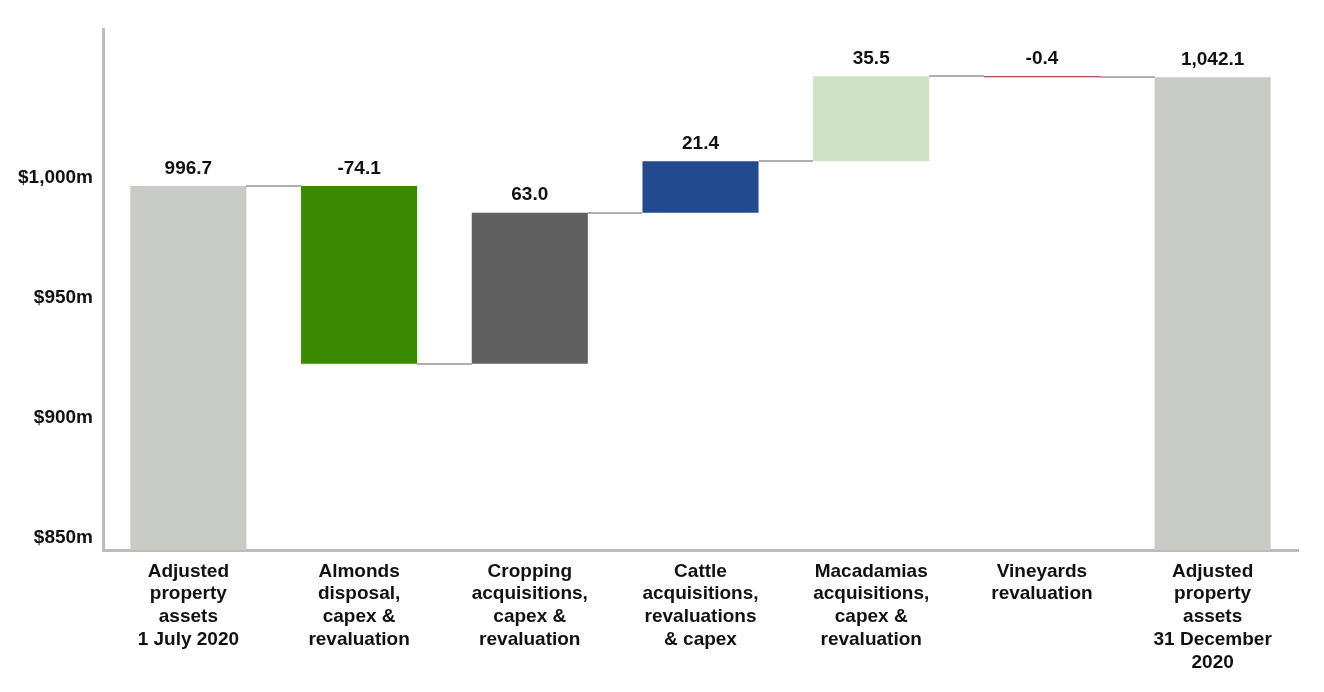  Describe the element at coordinates (530, 194) in the screenshot. I see `data-label: 63.0` at that location.